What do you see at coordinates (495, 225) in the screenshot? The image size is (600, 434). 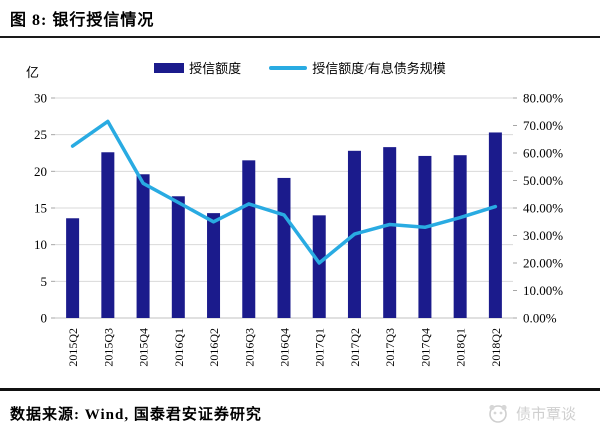 I see `bar-2018Q2` at bounding box center [495, 225].